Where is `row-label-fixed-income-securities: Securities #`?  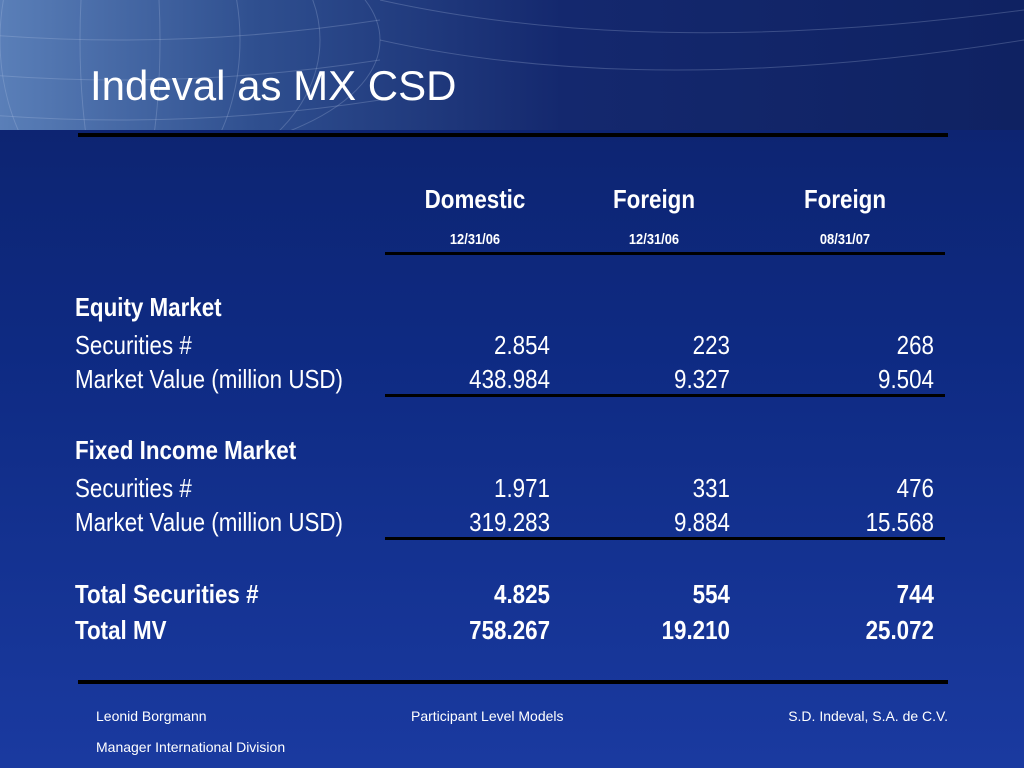
row-label-fixed-income-securities: Securities # is located at coordinates (133, 488).